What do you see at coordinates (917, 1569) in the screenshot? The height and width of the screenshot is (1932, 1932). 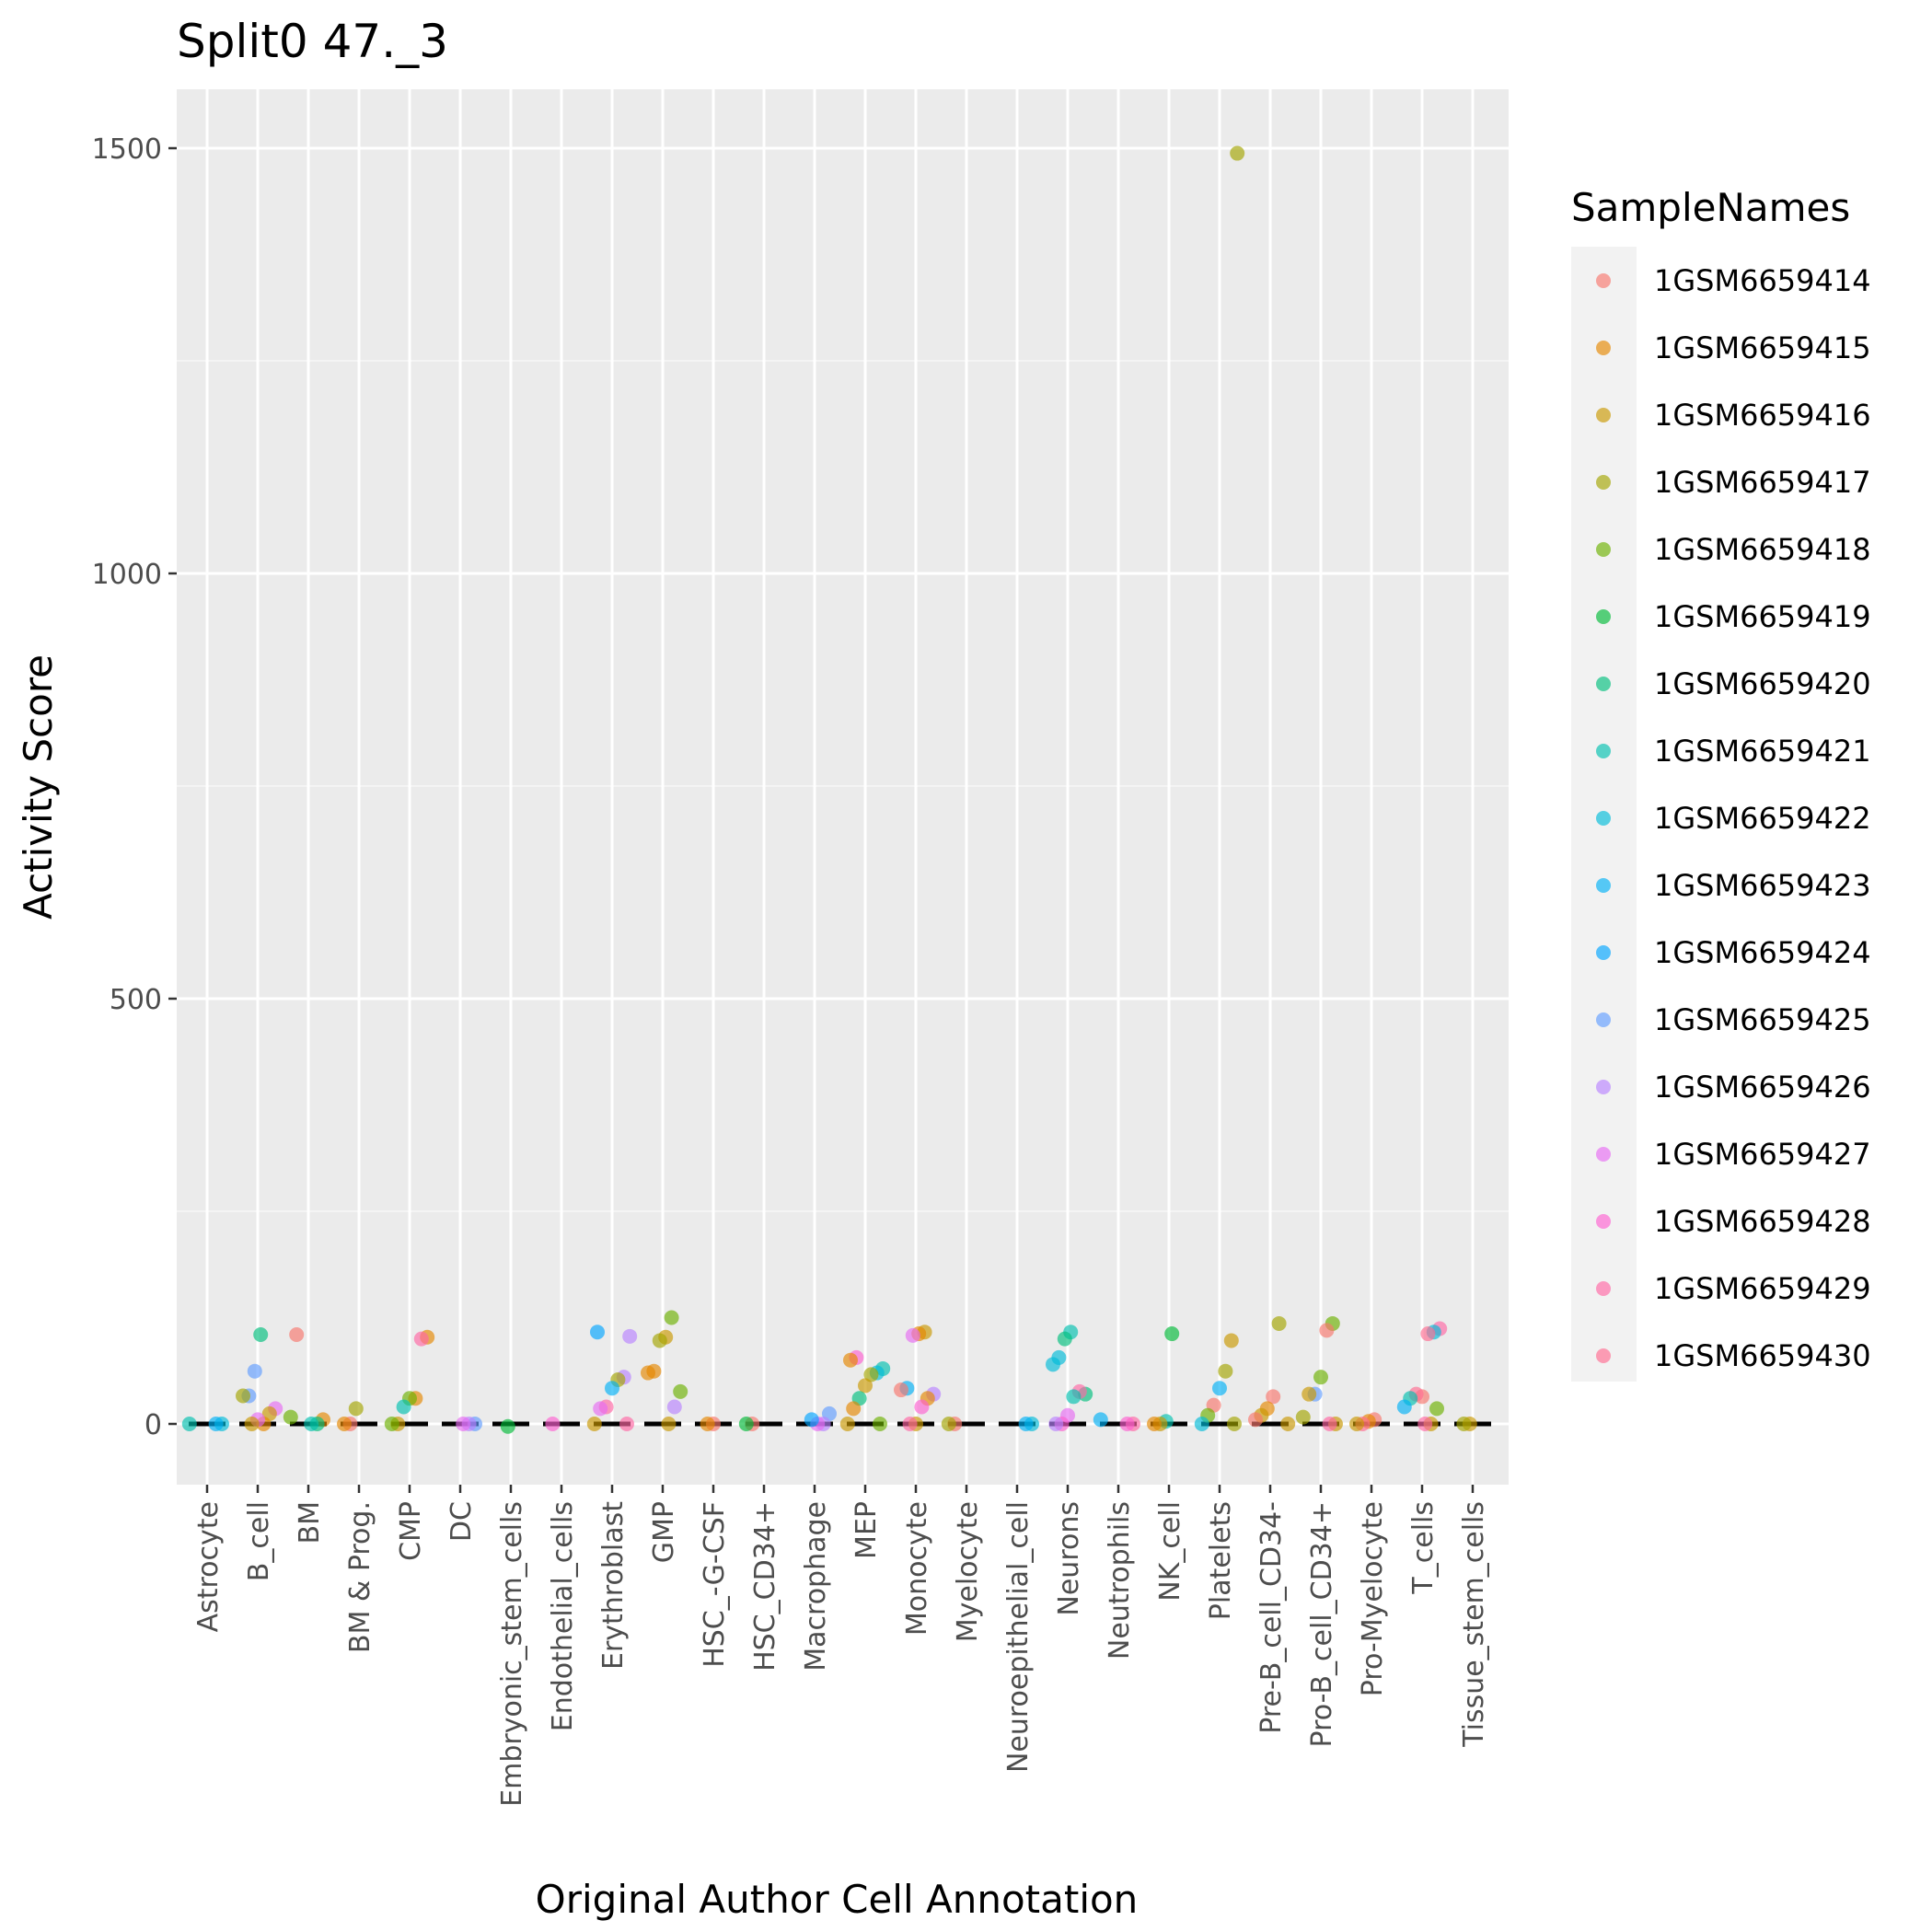 I see `x-tick-label: Monocyte` at bounding box center [917, 1569].